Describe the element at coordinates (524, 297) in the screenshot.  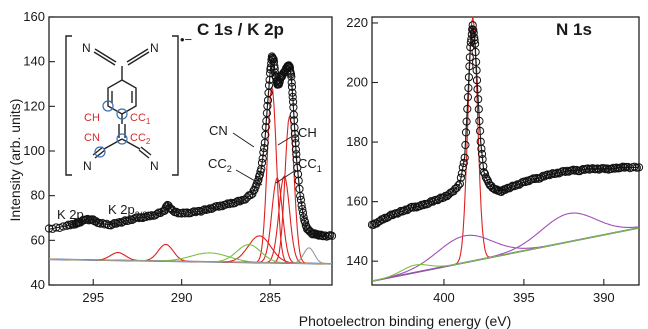
I see `n1s-x-tick-label: 395` at that location.